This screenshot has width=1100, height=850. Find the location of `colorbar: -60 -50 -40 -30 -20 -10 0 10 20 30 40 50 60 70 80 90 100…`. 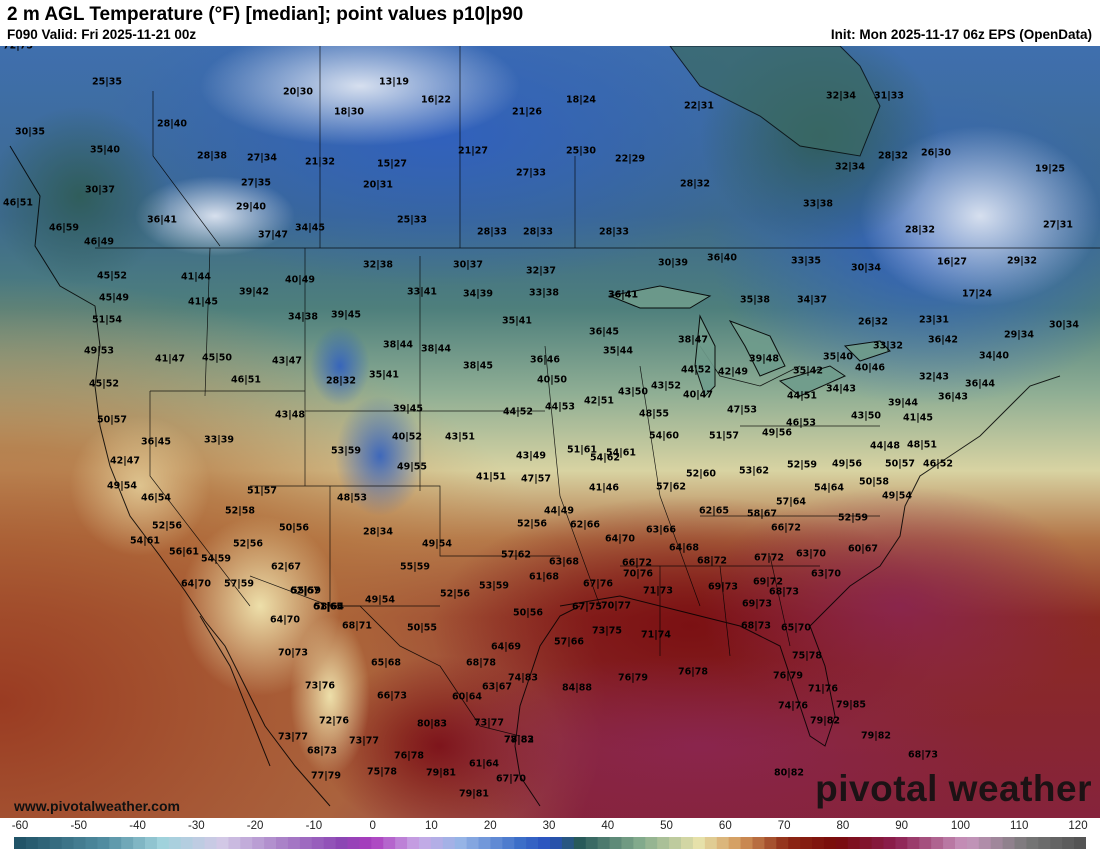

colorbar: -60 -50 -40 -30 -20 -10 0 10 20 30 40 50 60 70 80 90 100… is located at coordinates (550, 834).